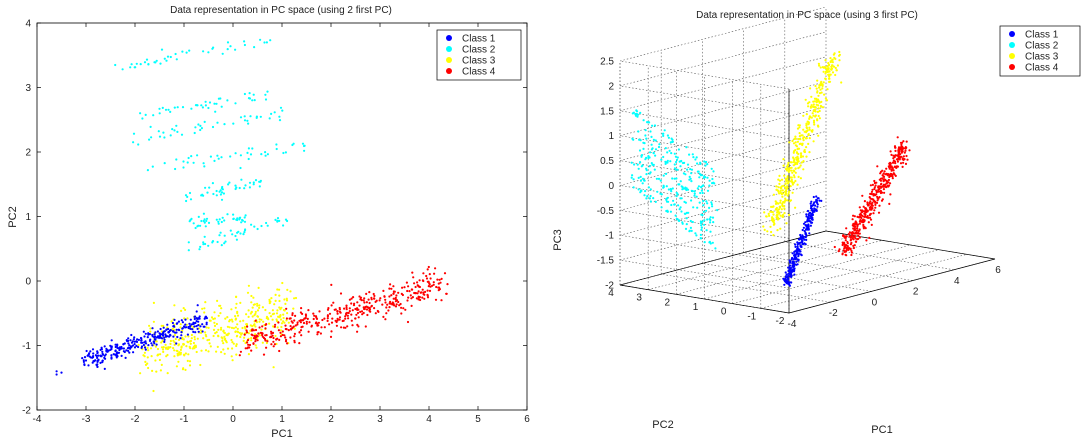  I want to click on x-tick-label: 6, so click(527, 419).